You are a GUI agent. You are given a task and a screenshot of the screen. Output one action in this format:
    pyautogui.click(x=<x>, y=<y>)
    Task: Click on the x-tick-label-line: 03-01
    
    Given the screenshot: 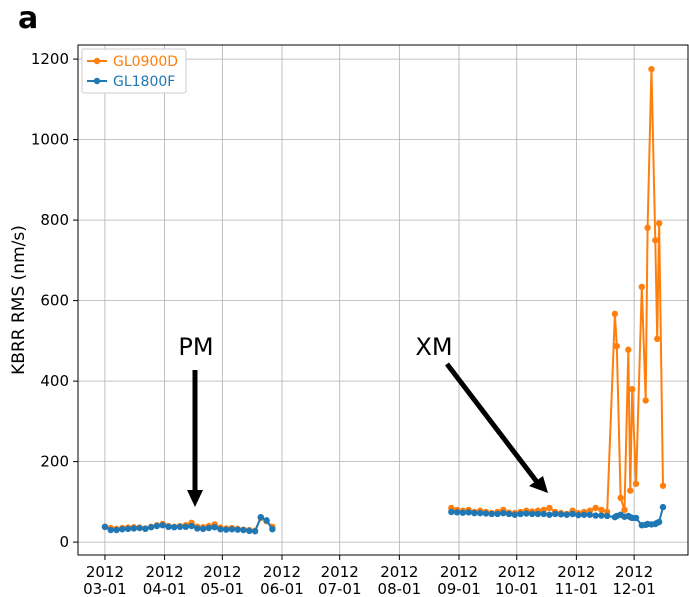 What is the action you would take?
    pyautogui.click(x=105, y=588)
    